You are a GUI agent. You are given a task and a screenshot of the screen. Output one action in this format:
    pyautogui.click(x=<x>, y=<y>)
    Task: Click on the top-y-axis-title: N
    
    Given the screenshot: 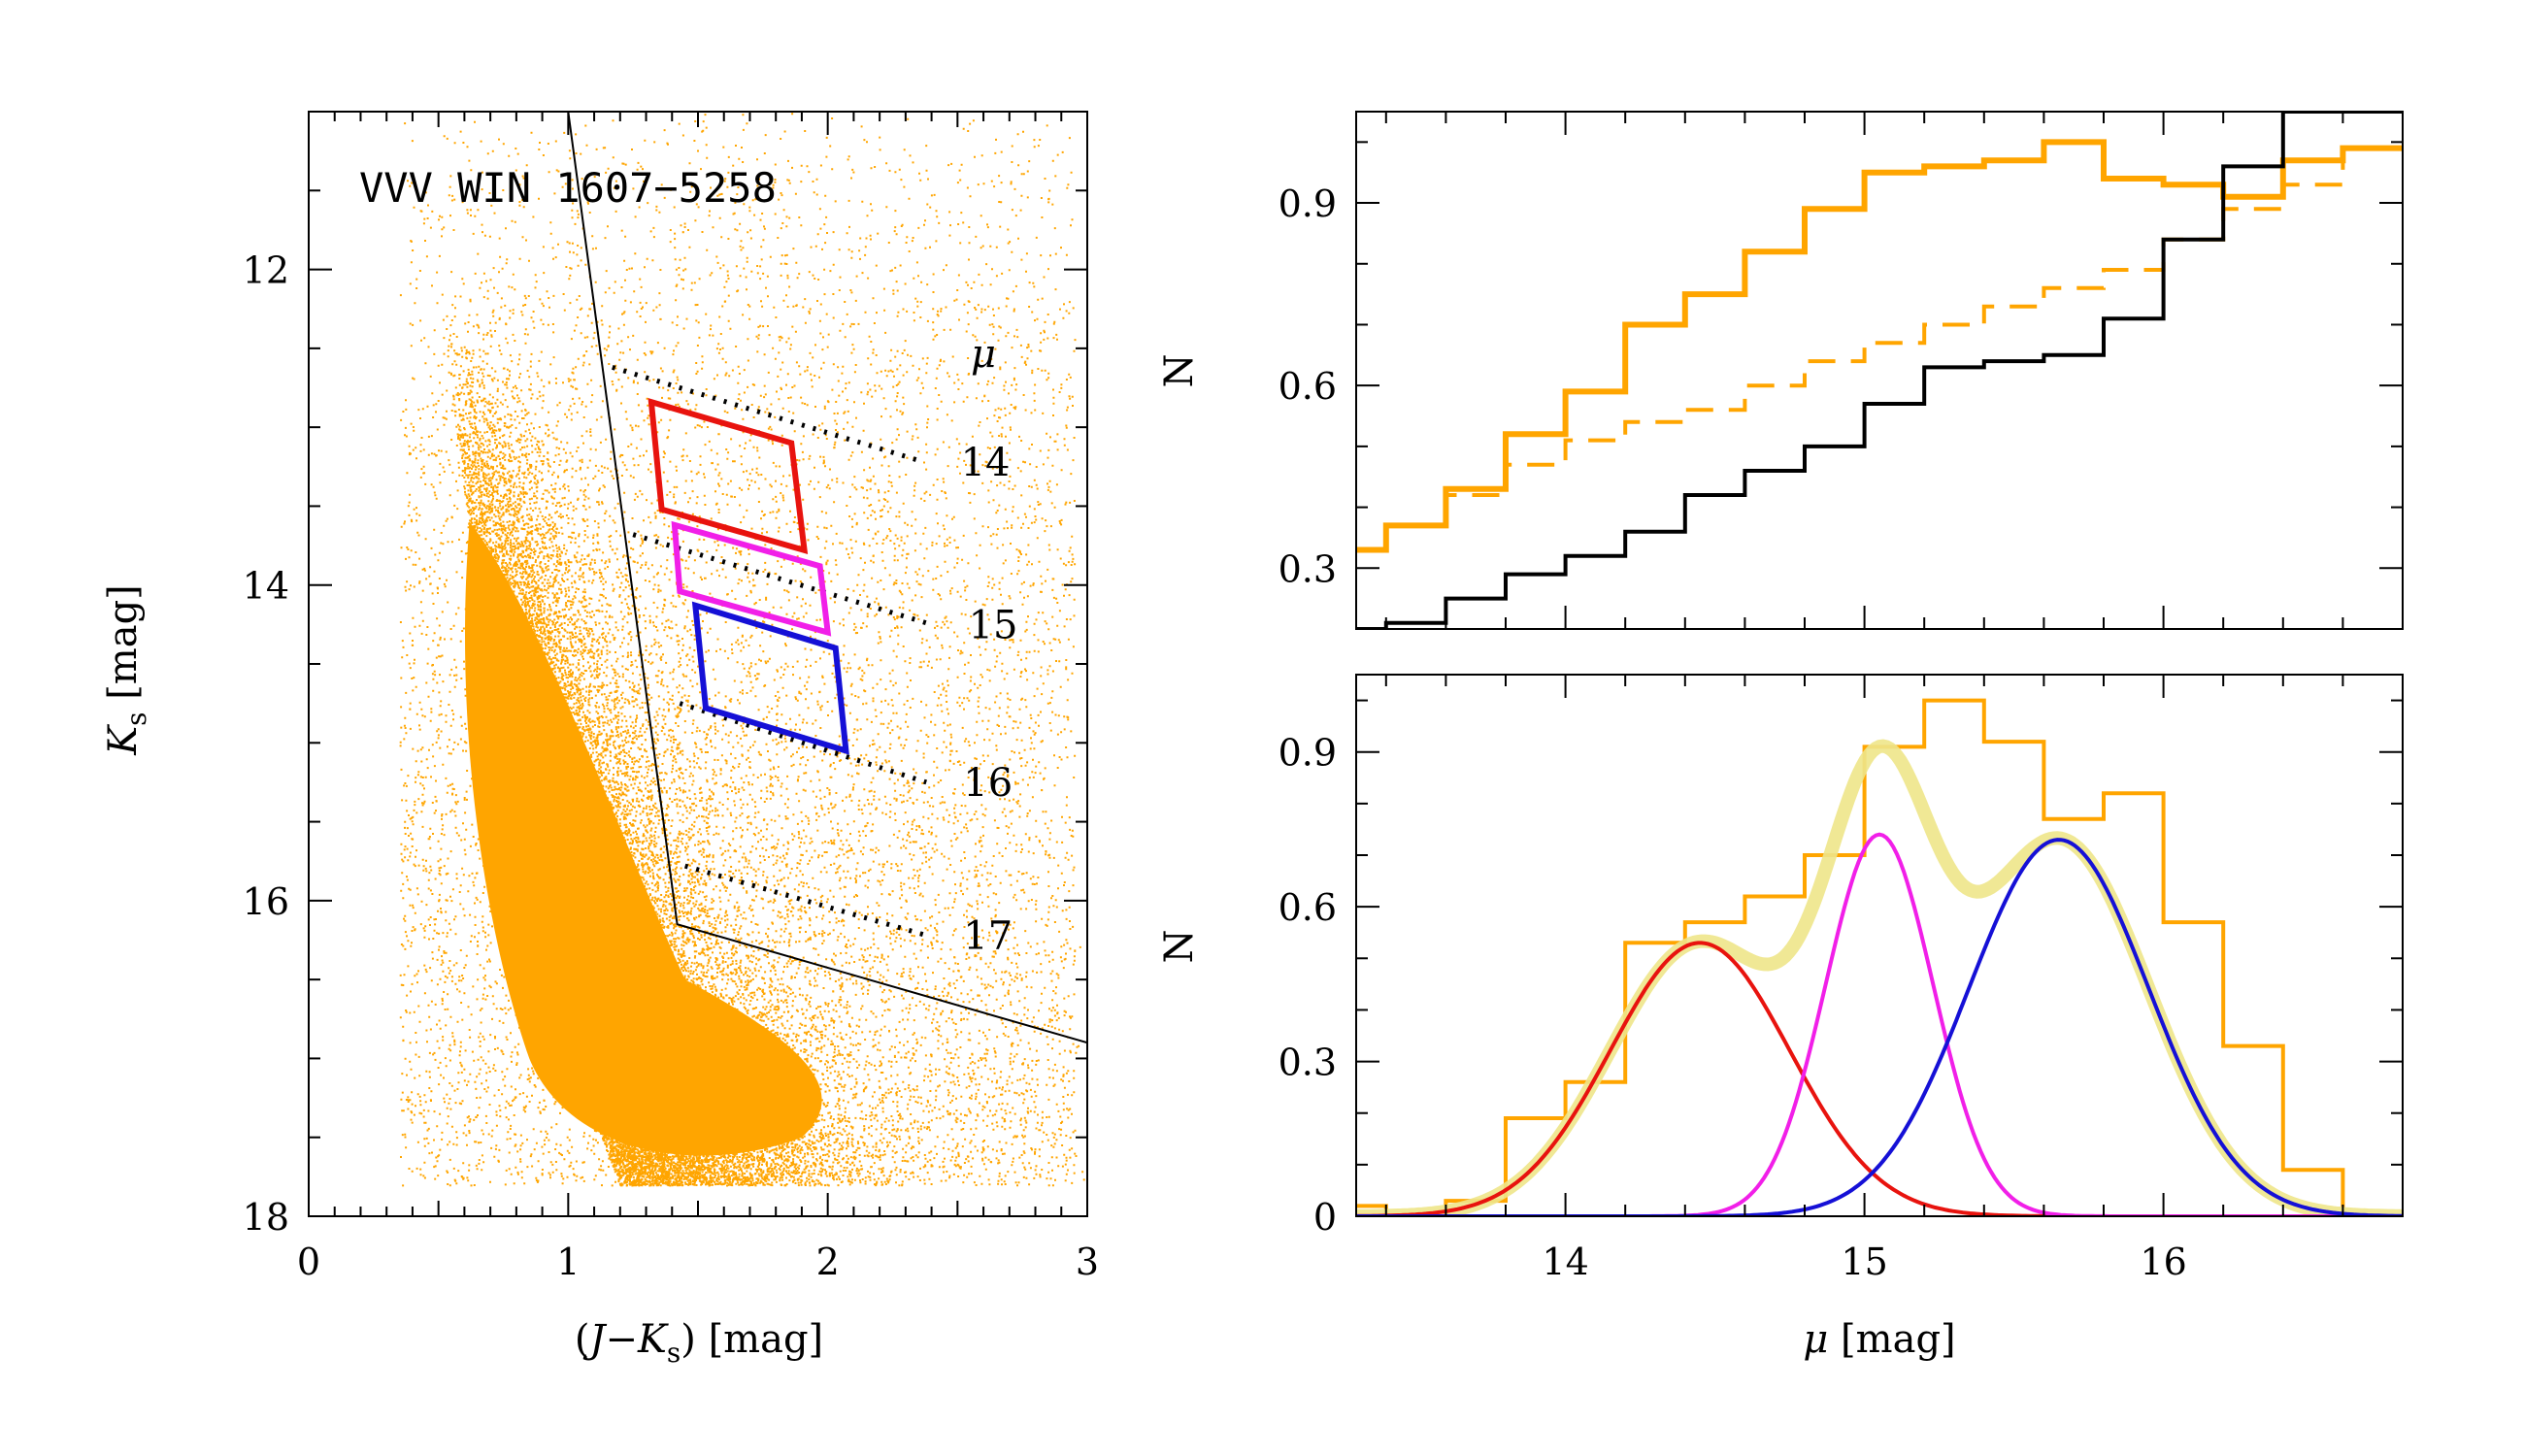 What is the action you would take?
    pyautogui.click(x=1179, y=371)
    